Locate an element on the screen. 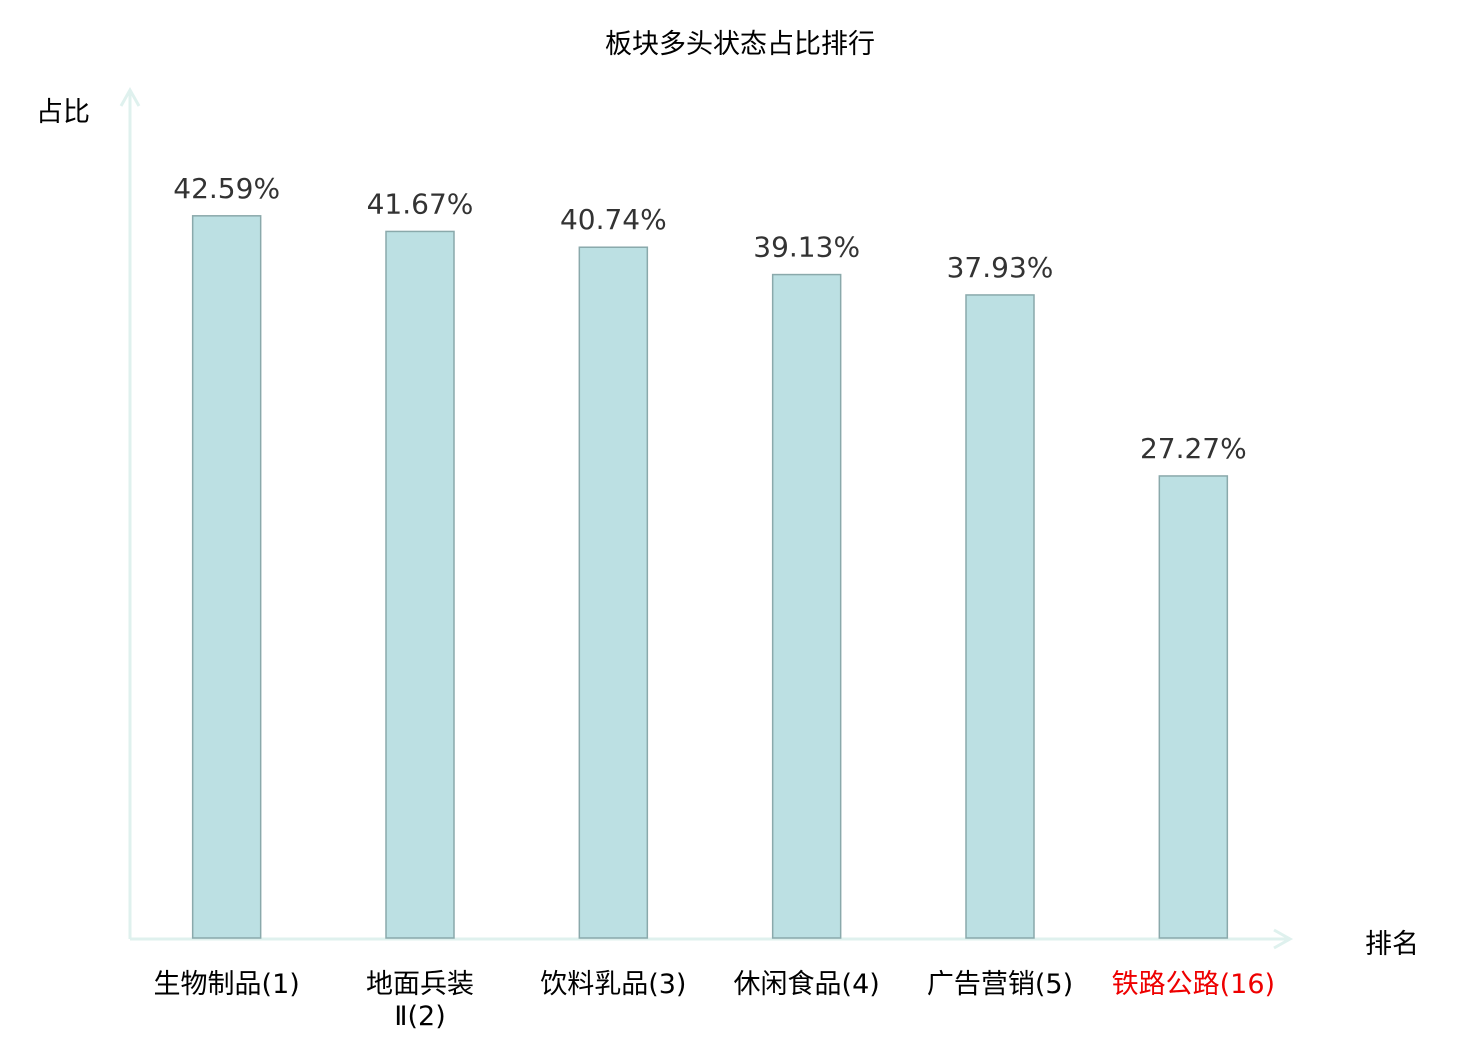  y-axis-label: 占比 is located at coordinates (63, 112).